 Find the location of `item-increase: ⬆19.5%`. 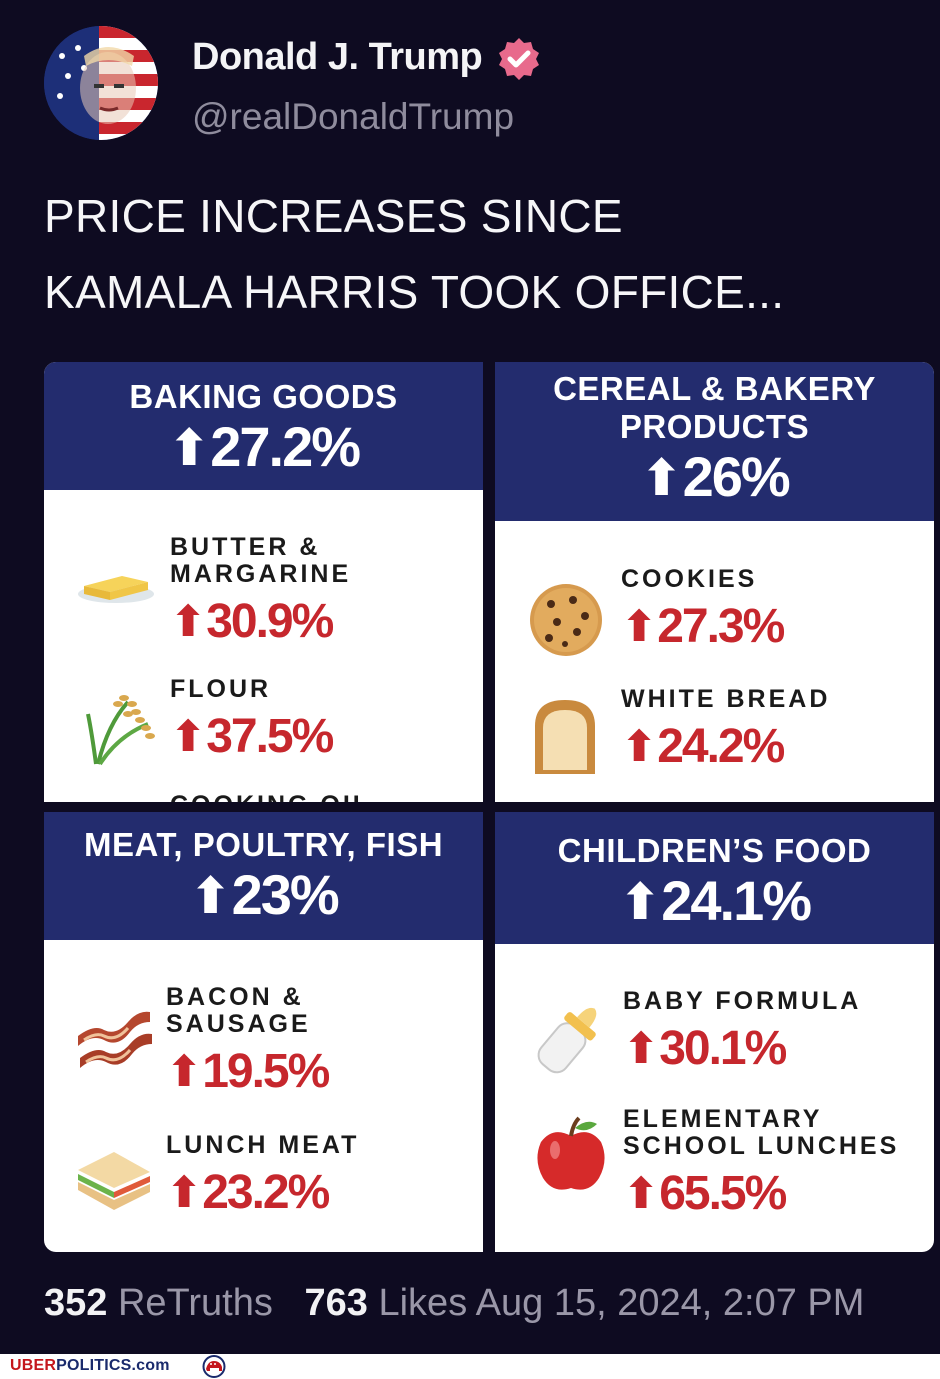

item-increase: ⬆19.5% is located at coordinates (248, 1072).